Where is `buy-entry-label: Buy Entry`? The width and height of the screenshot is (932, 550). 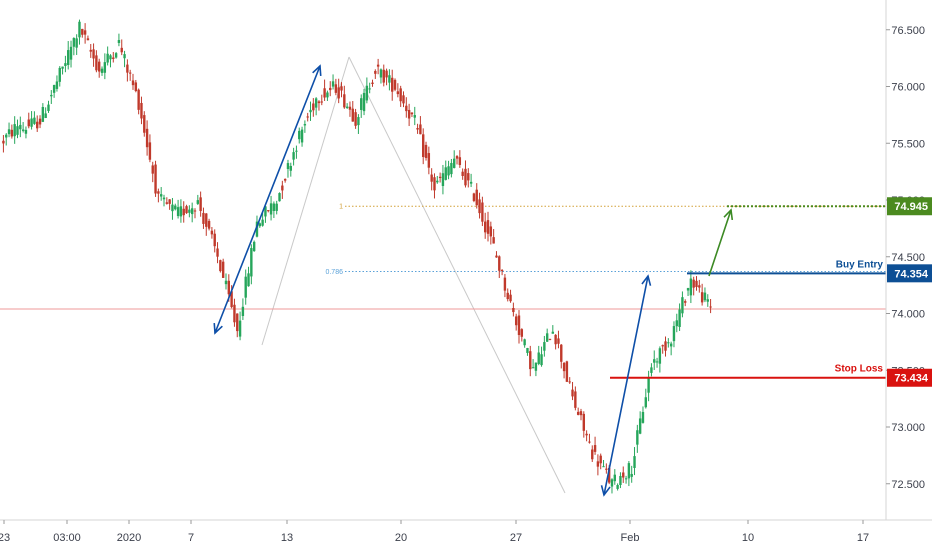
buy-entry-label: Buy Entry is located at coordinates (860, 264).